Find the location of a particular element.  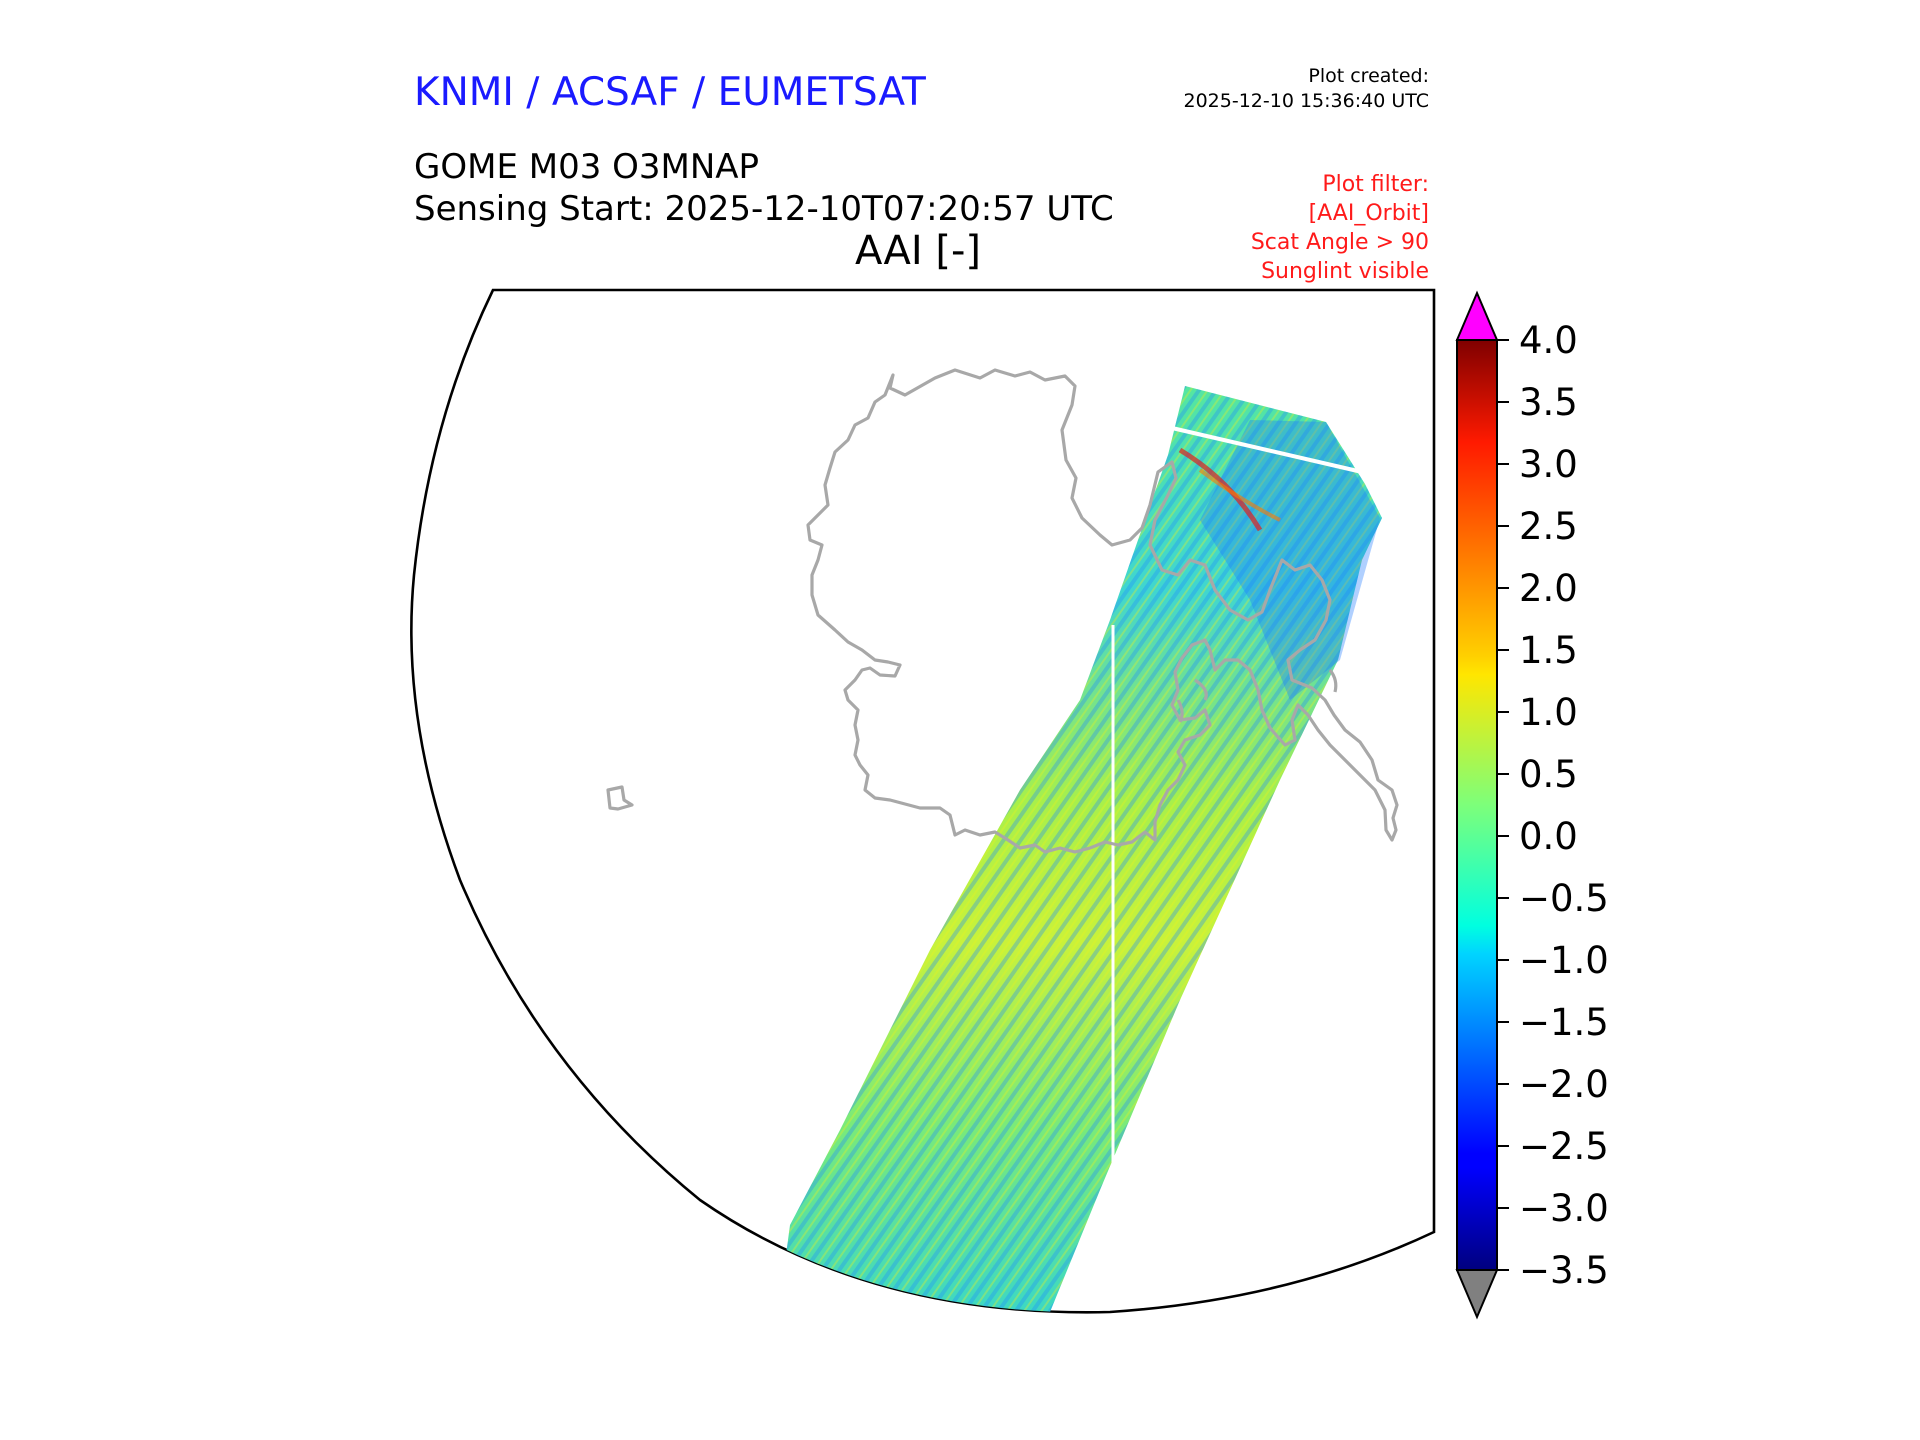

colorbar-tick-label: 1.5 is located at coordinates (1548, 650).